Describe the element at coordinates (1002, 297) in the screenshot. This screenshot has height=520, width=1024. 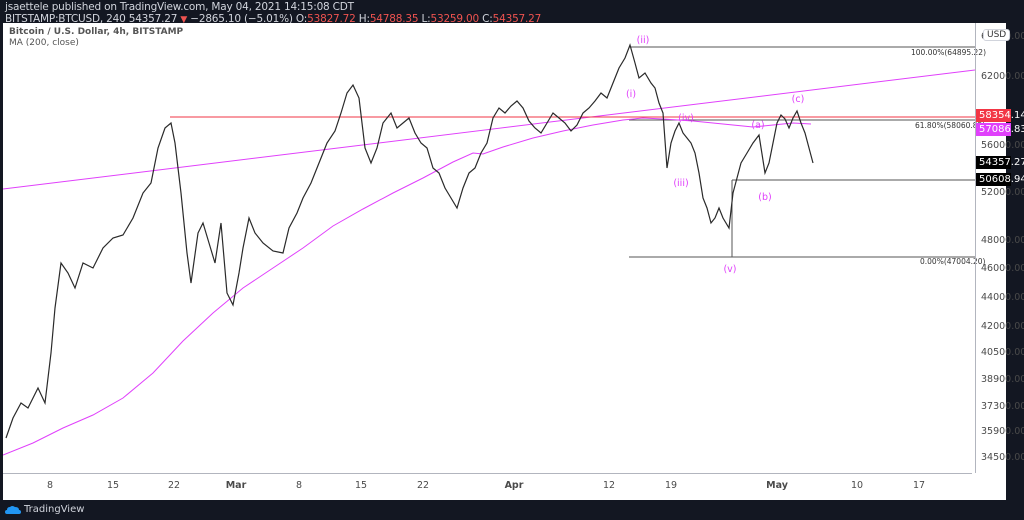
I see `y-tick: 44000.00` at that location.